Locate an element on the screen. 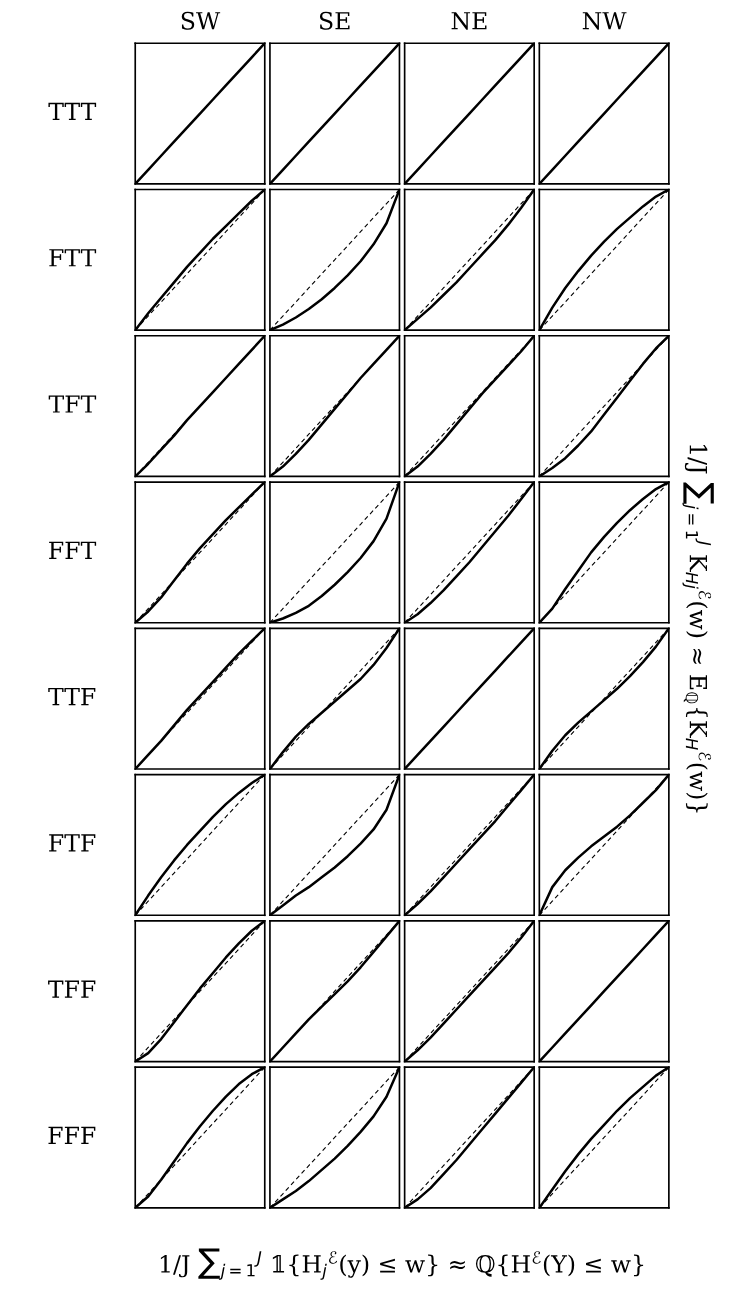  chart-title: NE is located at coordinates (469, 21).